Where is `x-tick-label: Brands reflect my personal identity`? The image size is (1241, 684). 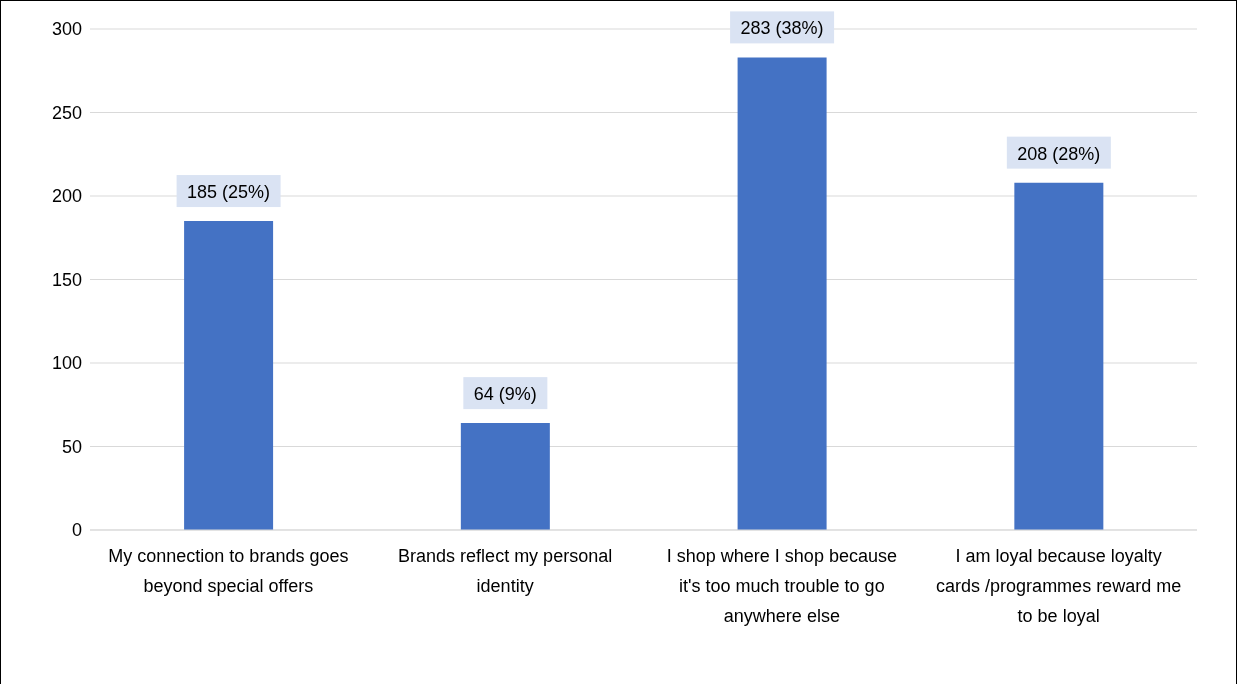 x-tick-label: Brands reflect my personal identity is located at coordinates (505, 571).